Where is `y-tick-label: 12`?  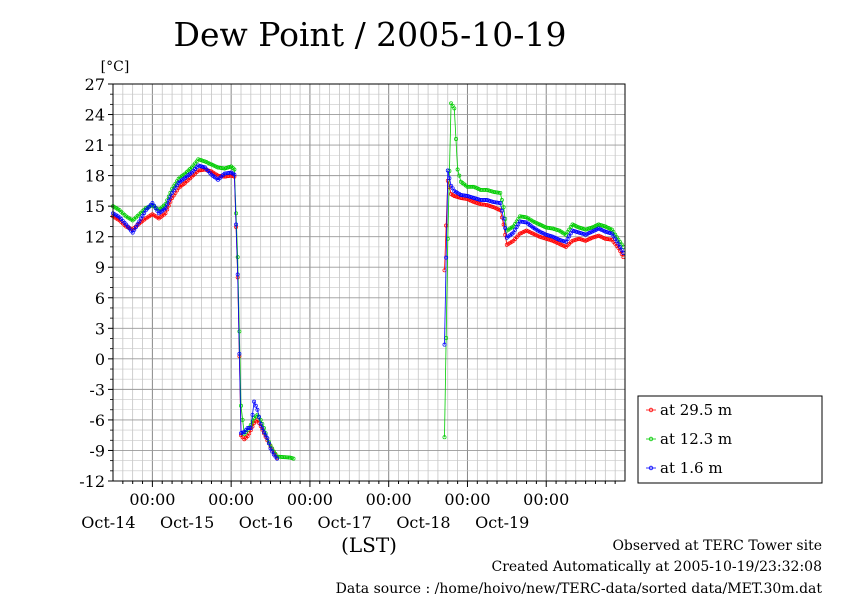
y-tick-label: 12 is located at coordinates (95, 237).